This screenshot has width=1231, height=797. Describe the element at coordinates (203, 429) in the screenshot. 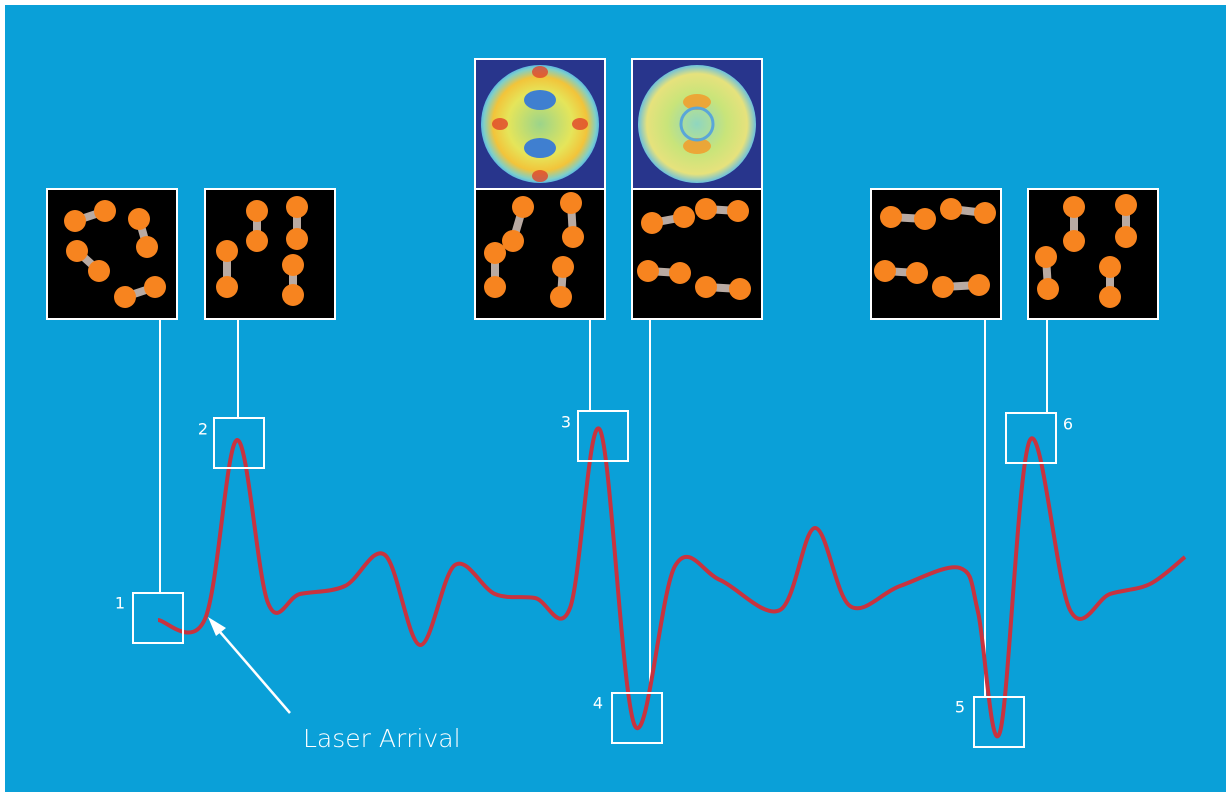

I see `marker-label: 2` at that location.